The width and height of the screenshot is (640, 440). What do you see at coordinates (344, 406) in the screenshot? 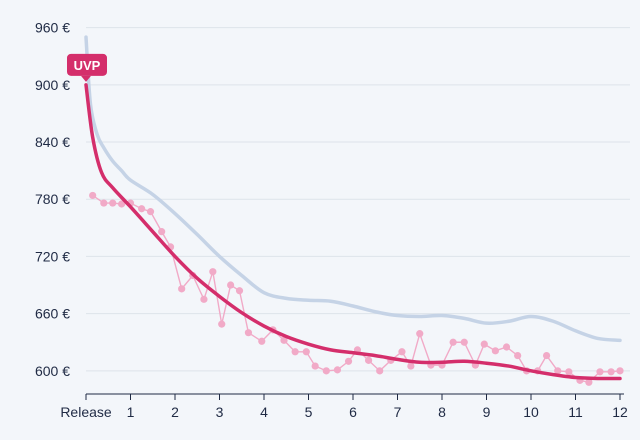
I see `x-axis: Release 1 2 3 4 5 6 7 8 9 10 11 12` at bounding box center [344, 406].